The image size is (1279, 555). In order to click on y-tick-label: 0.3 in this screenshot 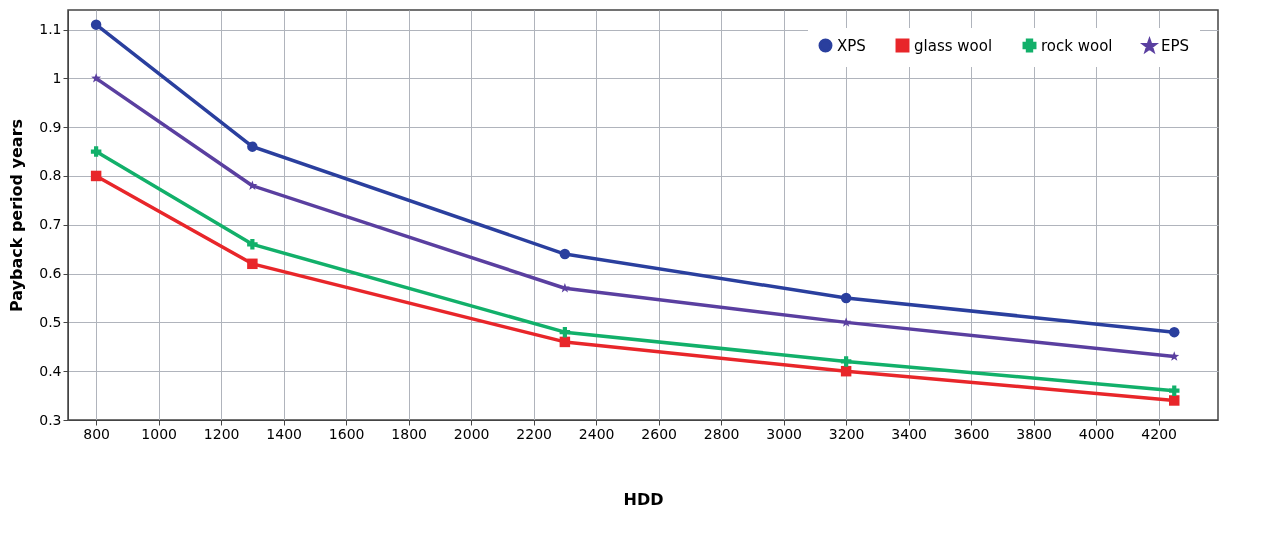, I will do `click(50, 419)`.